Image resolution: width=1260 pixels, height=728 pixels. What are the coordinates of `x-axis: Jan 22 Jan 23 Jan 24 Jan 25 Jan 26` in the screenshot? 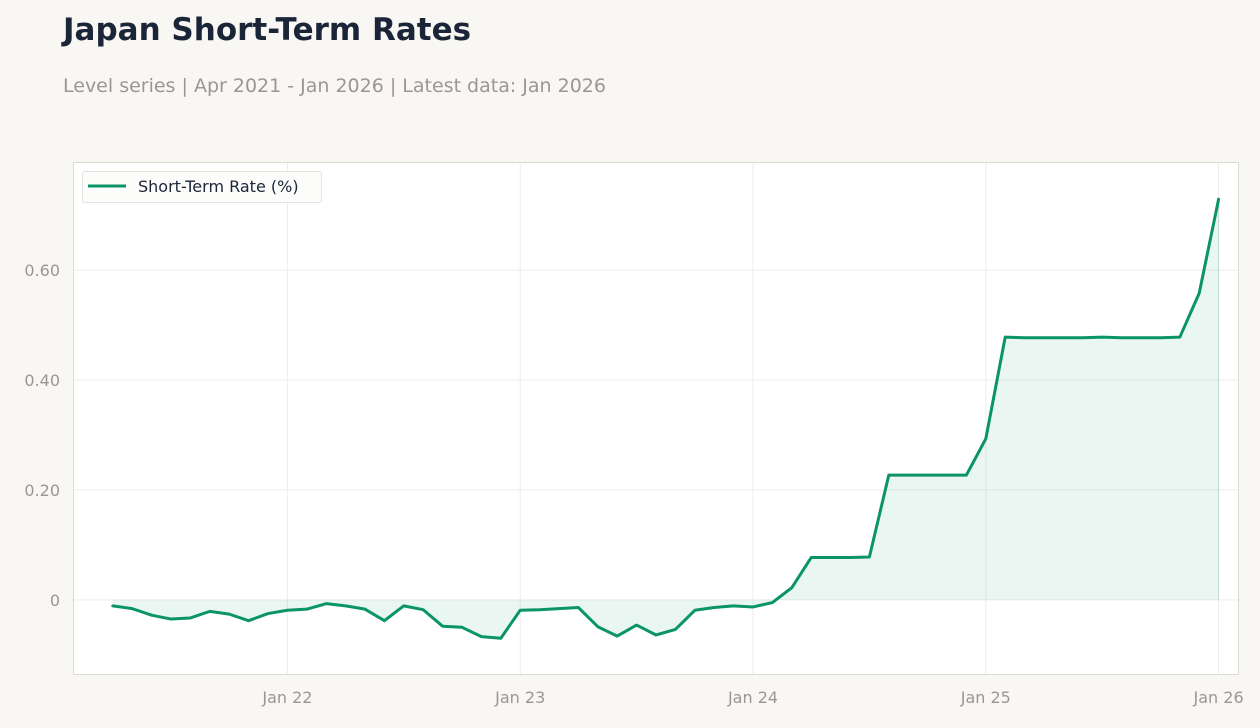 It's located at (752, 697).